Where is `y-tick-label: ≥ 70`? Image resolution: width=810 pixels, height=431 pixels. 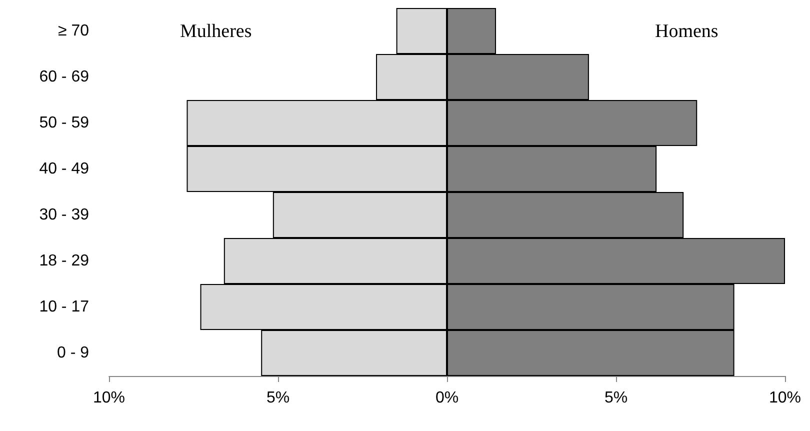
y-tick-label: ≥ 70 is located at coordinates (74, 31).